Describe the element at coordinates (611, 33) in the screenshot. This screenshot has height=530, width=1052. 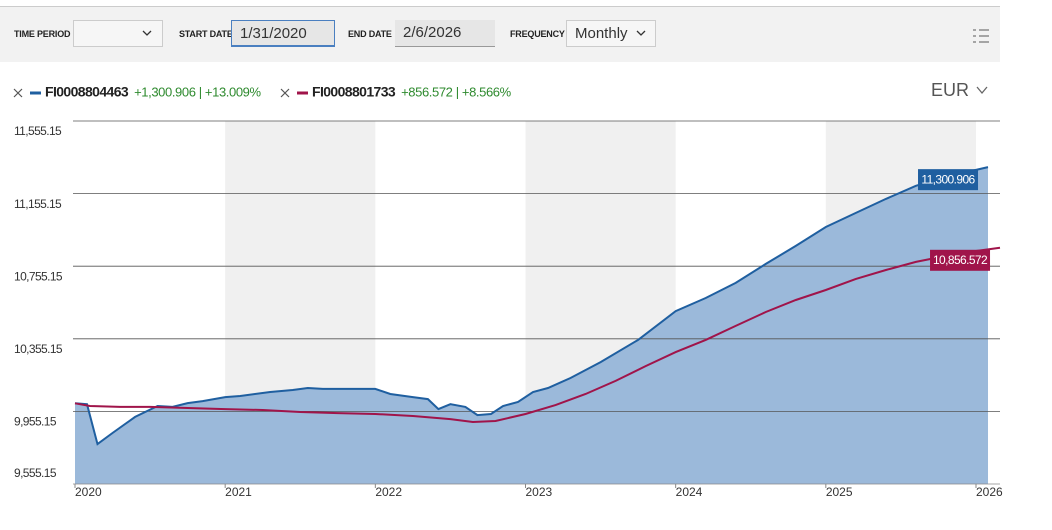
I see `frequency-select: Monthly` at that location.